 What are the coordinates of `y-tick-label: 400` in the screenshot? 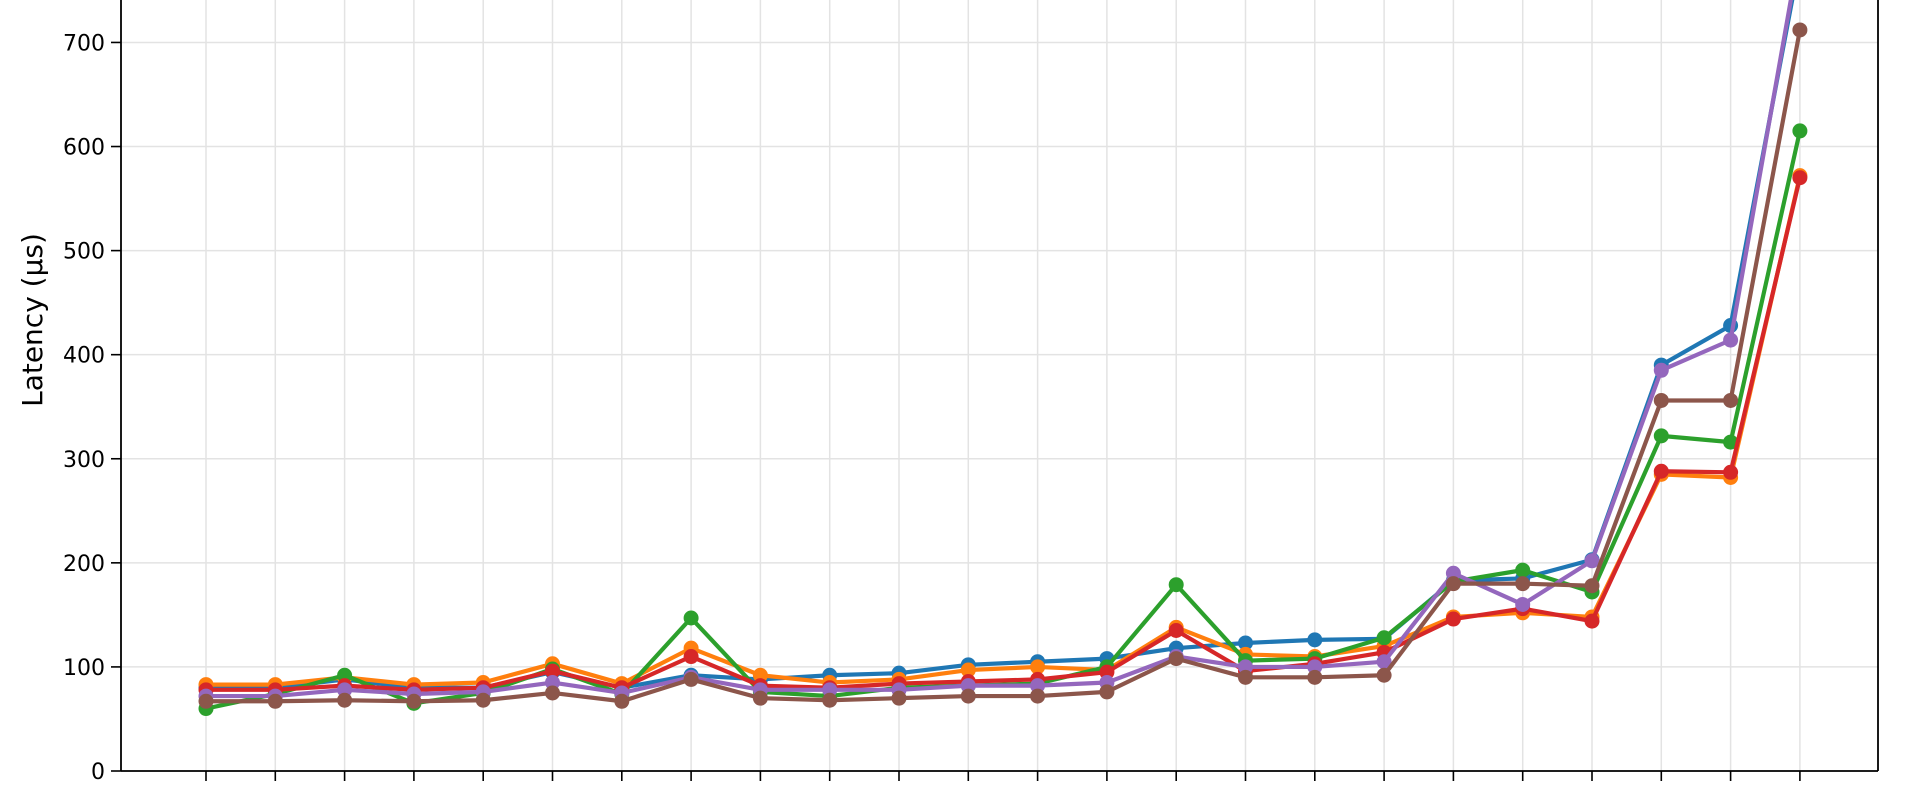 It's located at (84, 356).